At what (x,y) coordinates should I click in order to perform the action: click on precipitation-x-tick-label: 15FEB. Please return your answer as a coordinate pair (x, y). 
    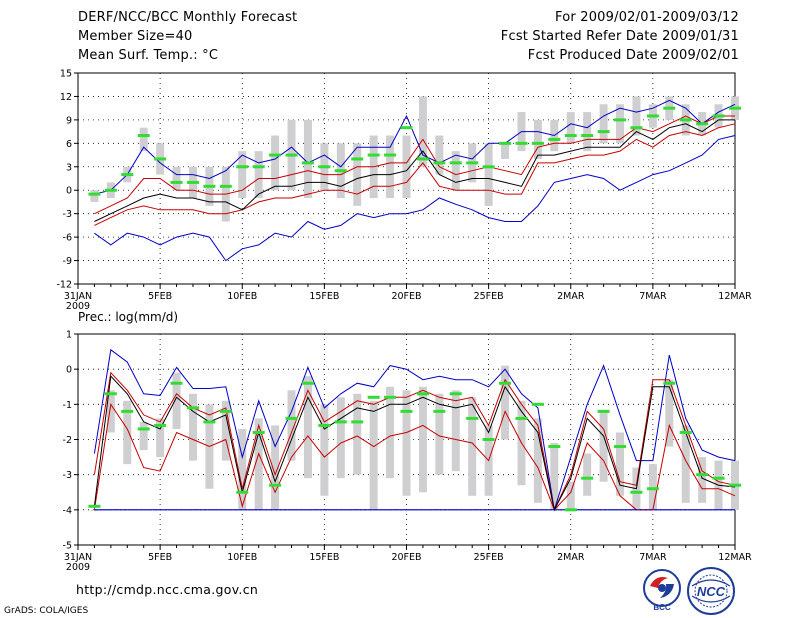
    Looking at the image, I should click on (324, 557).